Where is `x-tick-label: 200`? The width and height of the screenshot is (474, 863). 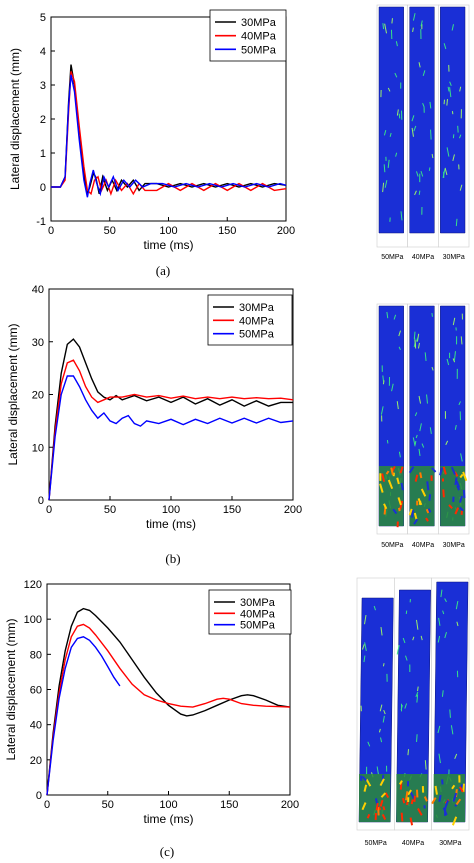
x-tick-label: 200 is located at coordinates (293, 510).